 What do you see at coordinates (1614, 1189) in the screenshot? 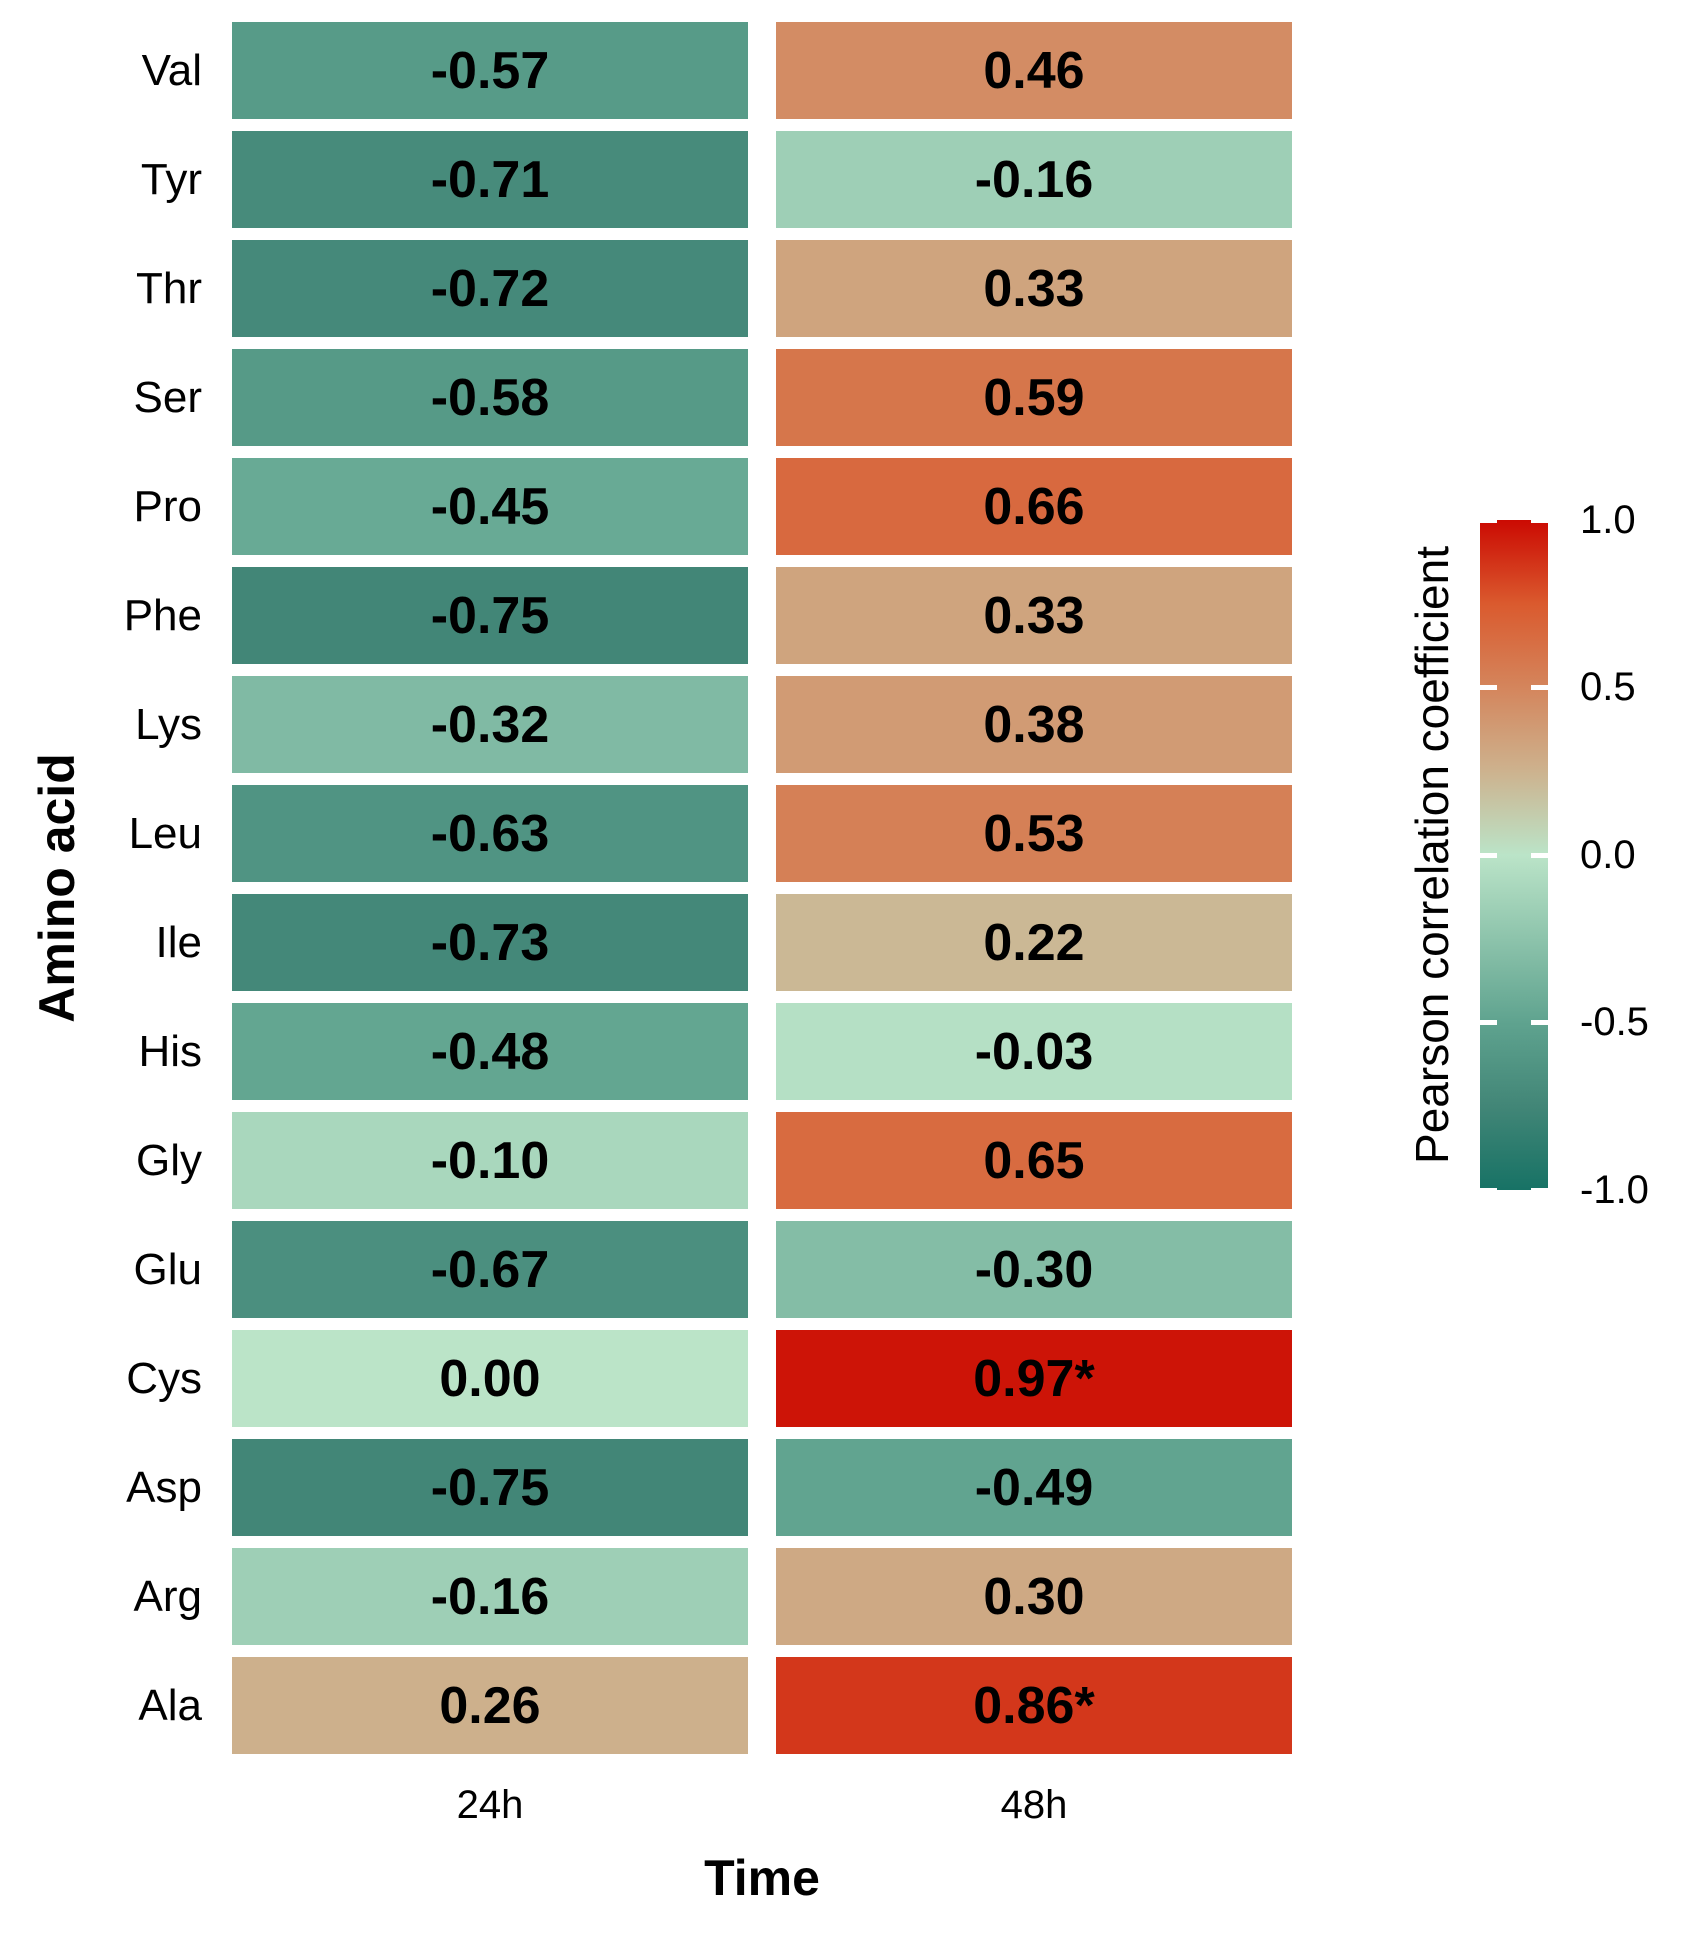
I see `legend-tick-label--1.0: -1.0` at bounding box center [1614, 1189].